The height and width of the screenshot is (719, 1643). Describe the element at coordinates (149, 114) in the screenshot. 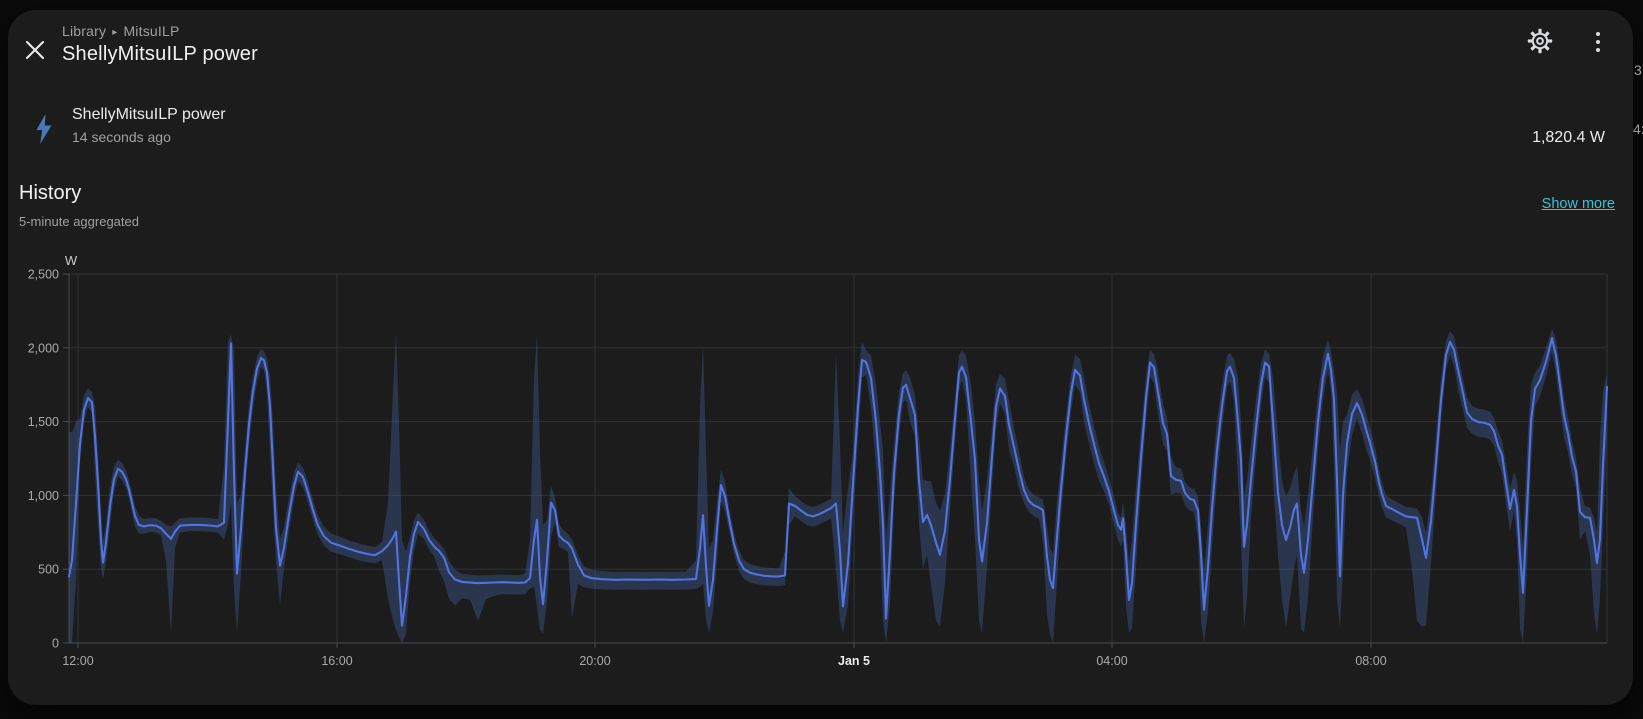

I see `entity-name: ShellyMitsuILP power` at that location.